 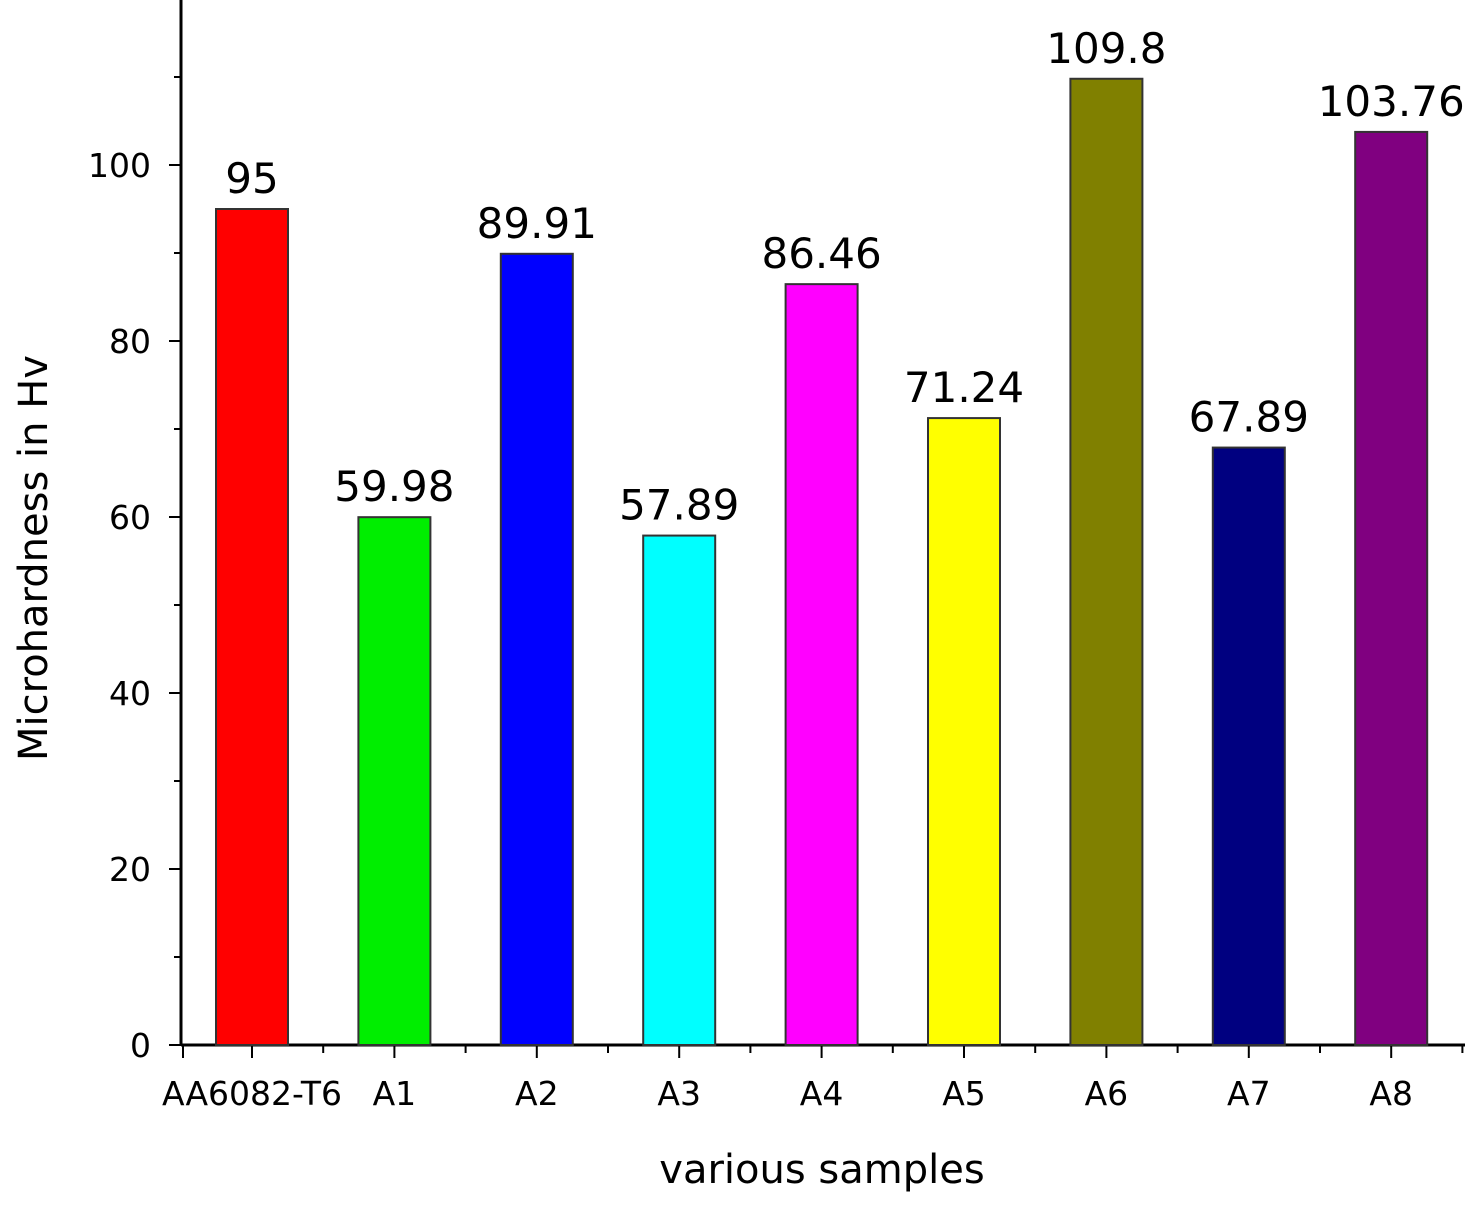 I want to click on x-tick-label: A3, so click(x=679, y=1093).